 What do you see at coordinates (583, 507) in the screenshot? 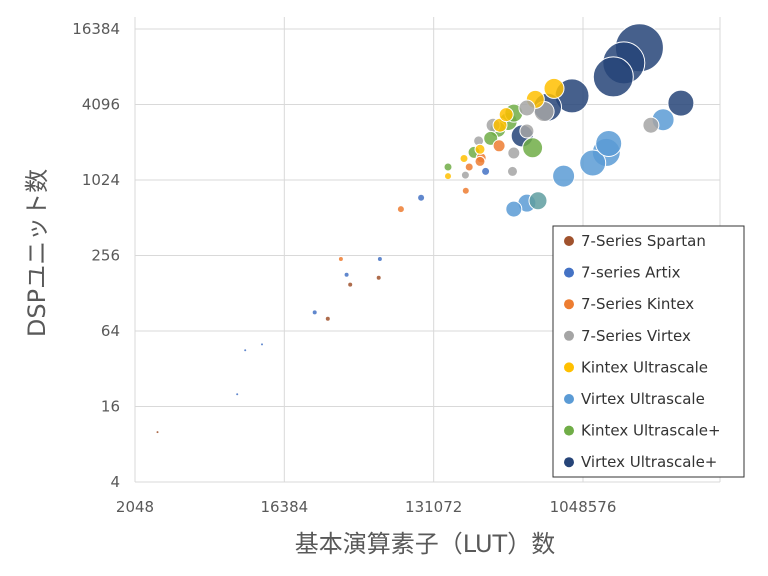
I see `x-tick-label: 1048576` at bounding box center [583, 507].